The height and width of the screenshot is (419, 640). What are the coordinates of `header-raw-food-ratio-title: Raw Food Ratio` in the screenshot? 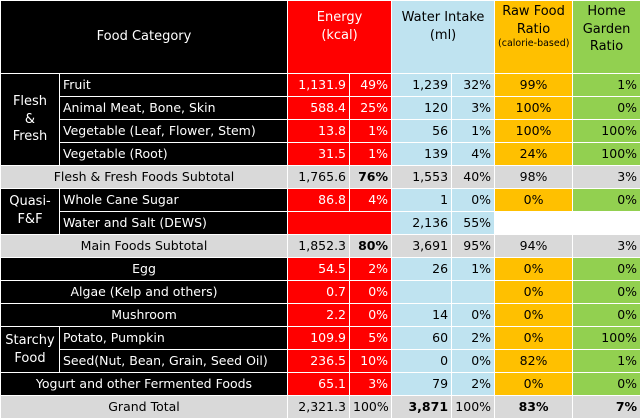 It's located at (533, 20).